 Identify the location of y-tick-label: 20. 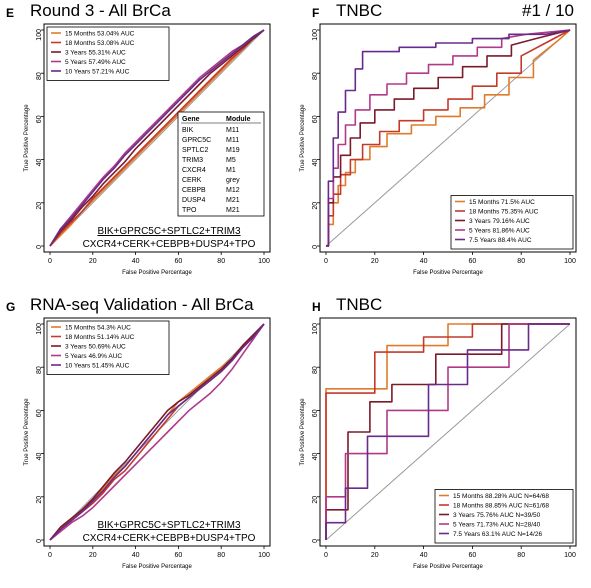
(39, 500).